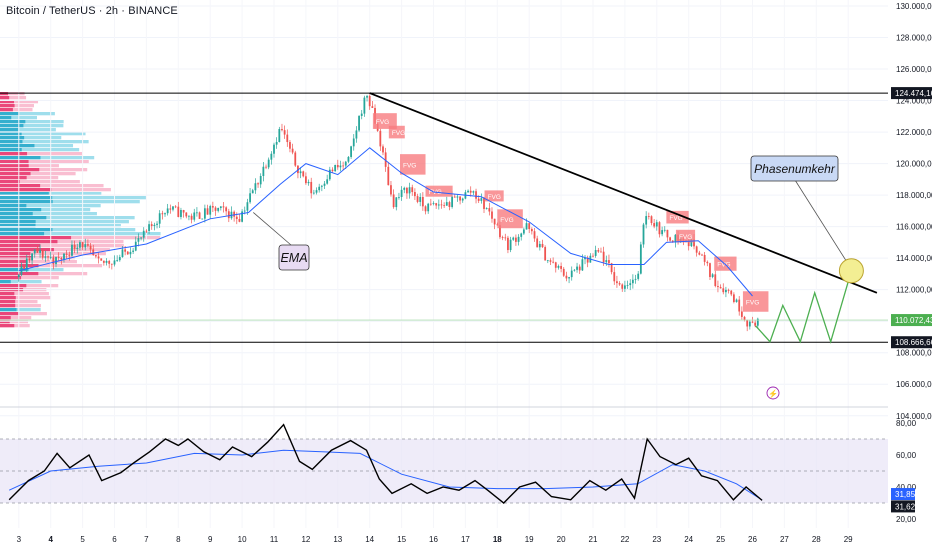 This screenshot has height=550, width=932. What do you see at coordinates (914, 195) in the screenshot?
I see `price-tick-label: 118.000,00` at bounding box center [914, 195].